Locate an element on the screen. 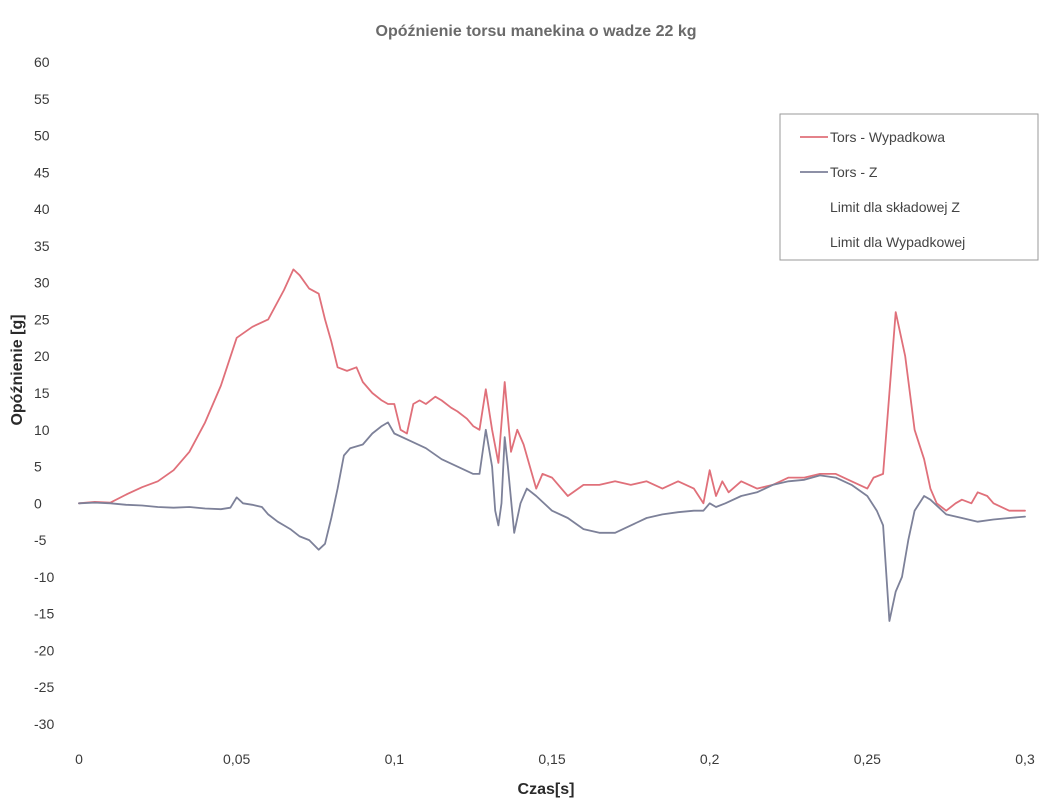  y-tick-label: 15 is located at coordinates (42, 393).